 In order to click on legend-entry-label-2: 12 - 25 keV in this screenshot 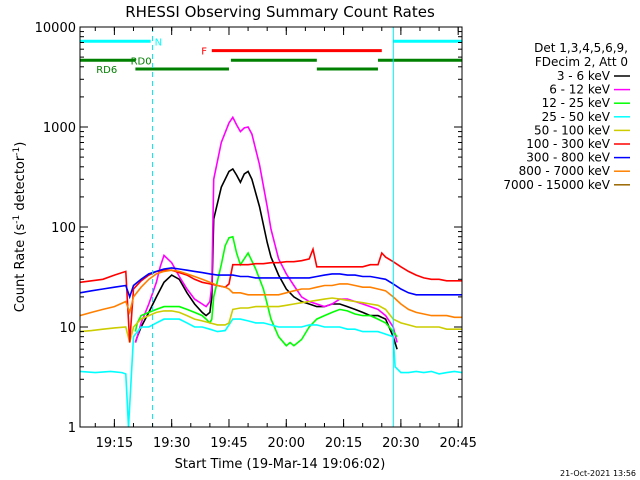, I will do `click(576, 103)`.